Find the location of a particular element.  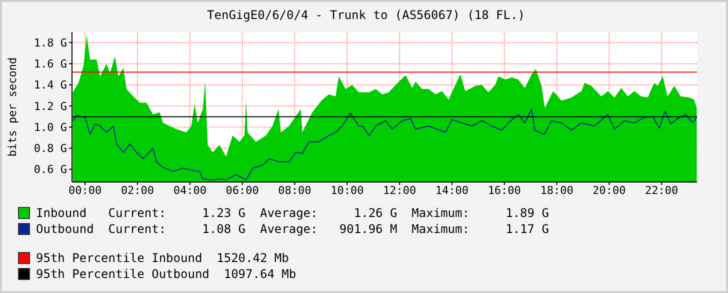

x-tick-label: 02:00 is located at coordinates (137, 190).